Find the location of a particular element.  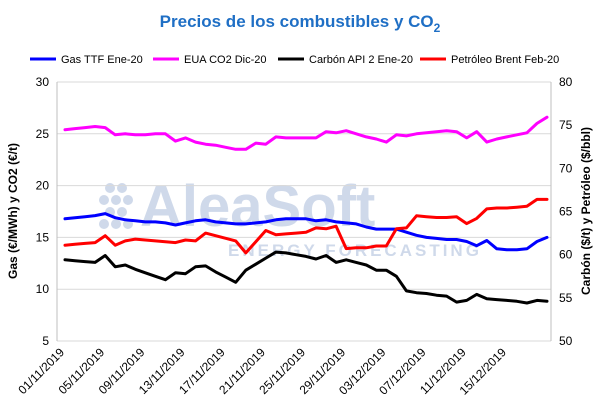

y-left-tick-label: 15 is located at coordinates (43, 237).